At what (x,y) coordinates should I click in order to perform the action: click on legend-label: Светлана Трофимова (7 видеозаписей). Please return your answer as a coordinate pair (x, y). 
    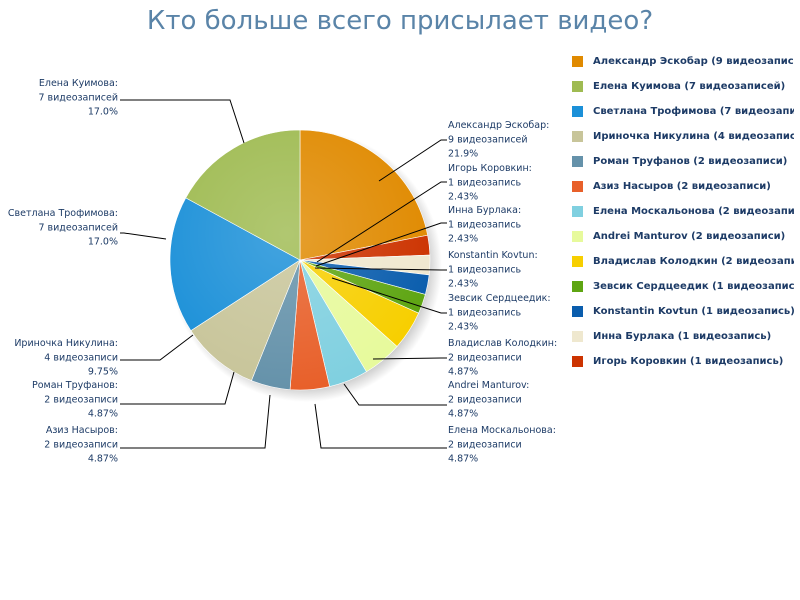
    Looking at the image, I should click on (693, 111).